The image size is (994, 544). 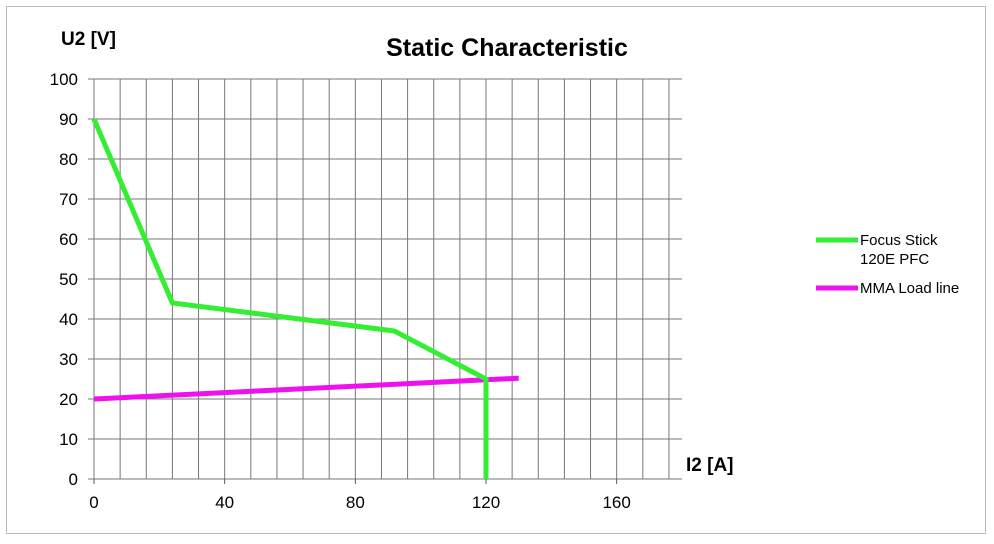 I want to click on y-tick-label: 100, so click(x=64, y=79).